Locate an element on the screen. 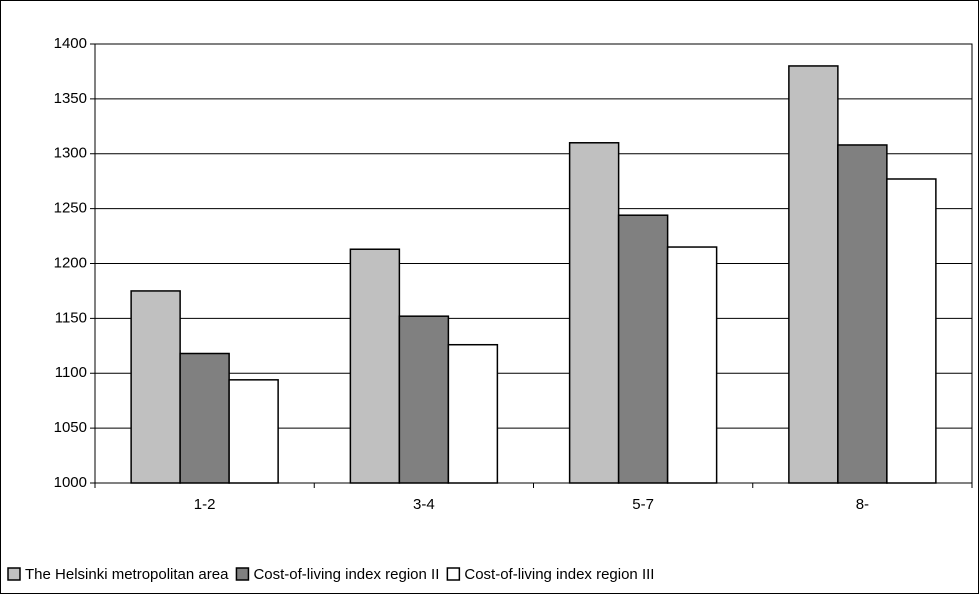 The width and height of the screenshot is (979, 599). y-tick-label: 1350 is located at coordinates (70, 98).